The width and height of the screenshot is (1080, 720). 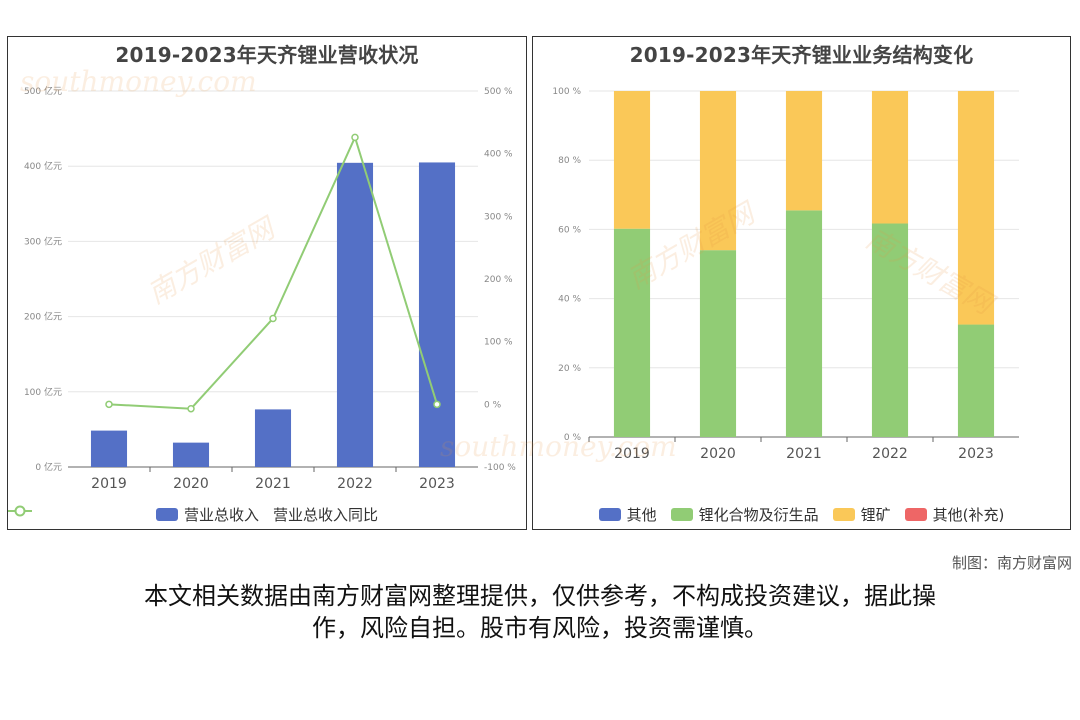 What do you see at coordinates (569, 161) in the screenshot?
I see `y-tick-label: 80 %` at bounding box center [569, 161].